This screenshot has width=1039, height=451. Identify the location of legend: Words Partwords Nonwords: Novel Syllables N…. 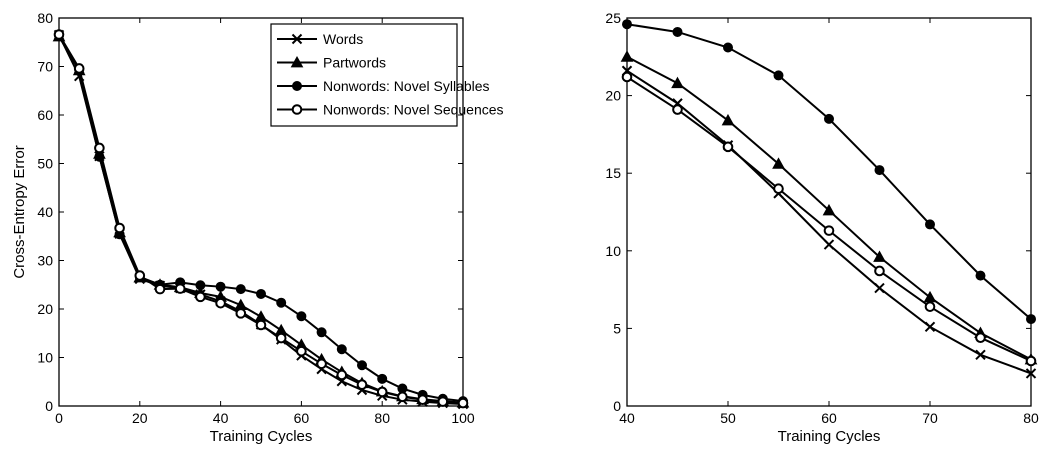
(387, 75).